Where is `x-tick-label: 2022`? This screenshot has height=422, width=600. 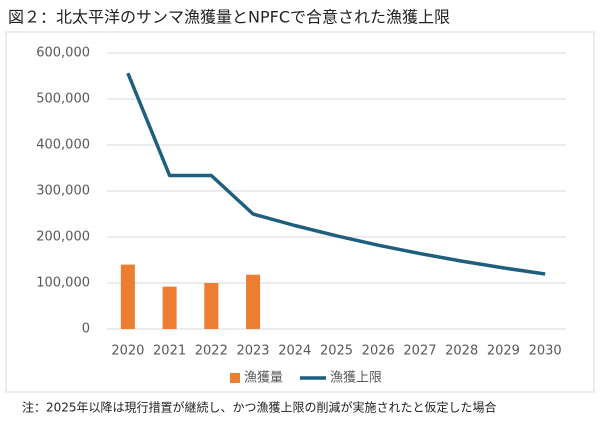 x-tick-label: 2022 is located at coordinates (211, 351).